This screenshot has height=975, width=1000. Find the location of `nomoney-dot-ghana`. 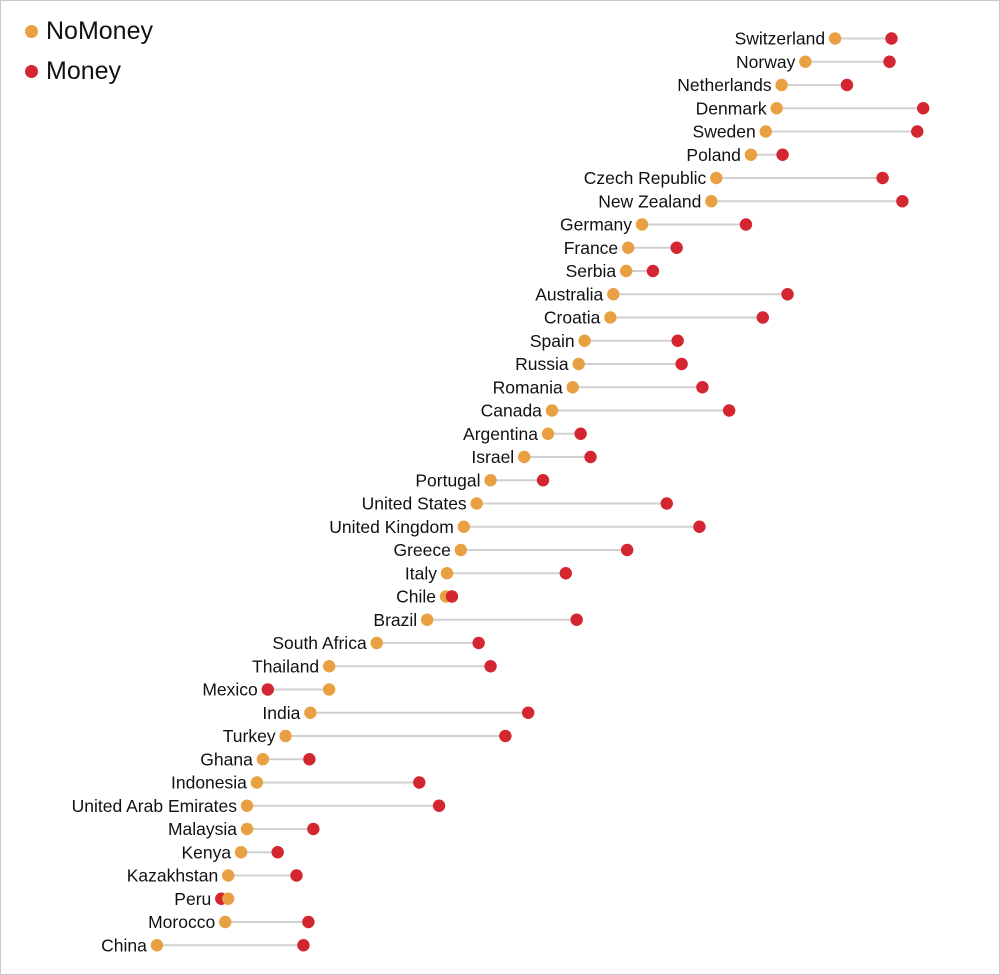

nomoney-dot-ghana is located at coordinates (263, 759).